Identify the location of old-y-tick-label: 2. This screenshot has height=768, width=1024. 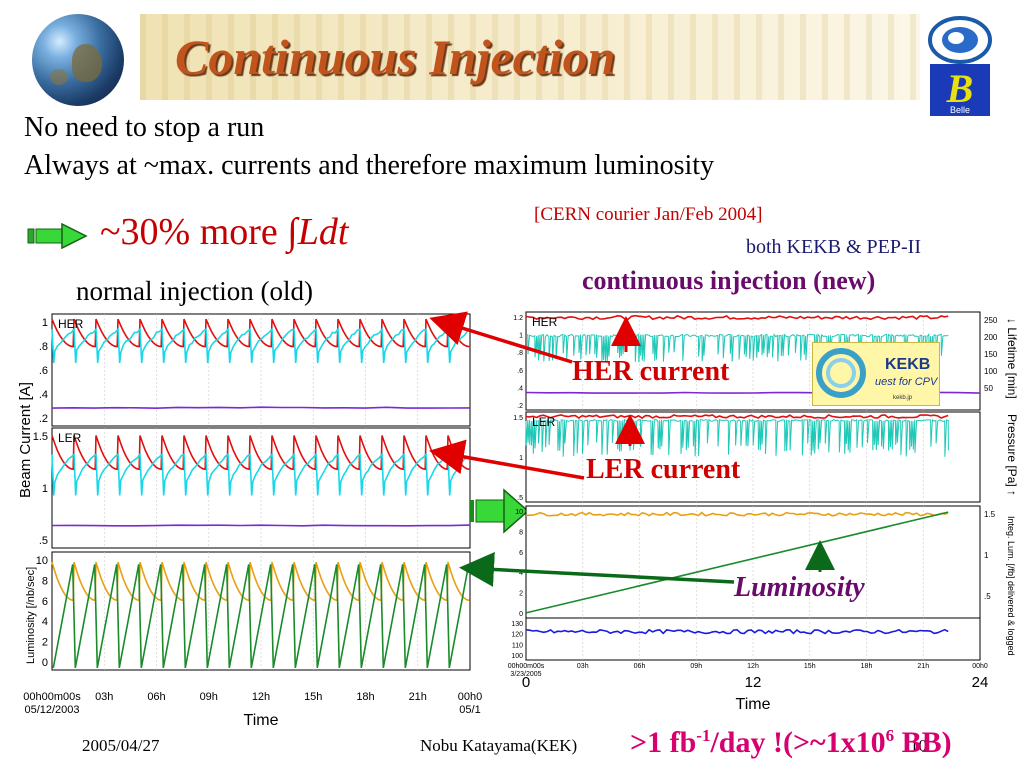
(45, 643).